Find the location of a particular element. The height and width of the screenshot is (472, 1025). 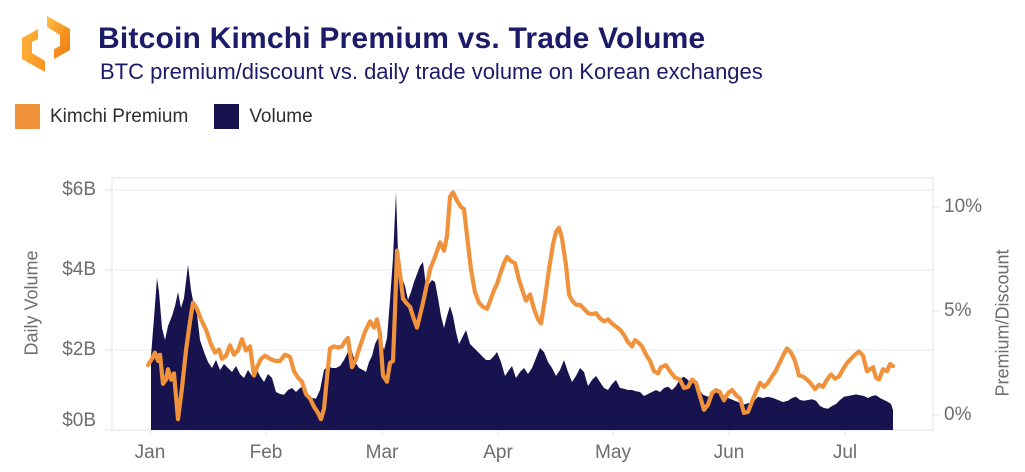

left-axis-label: $4B is located at coordinates (79, 269).